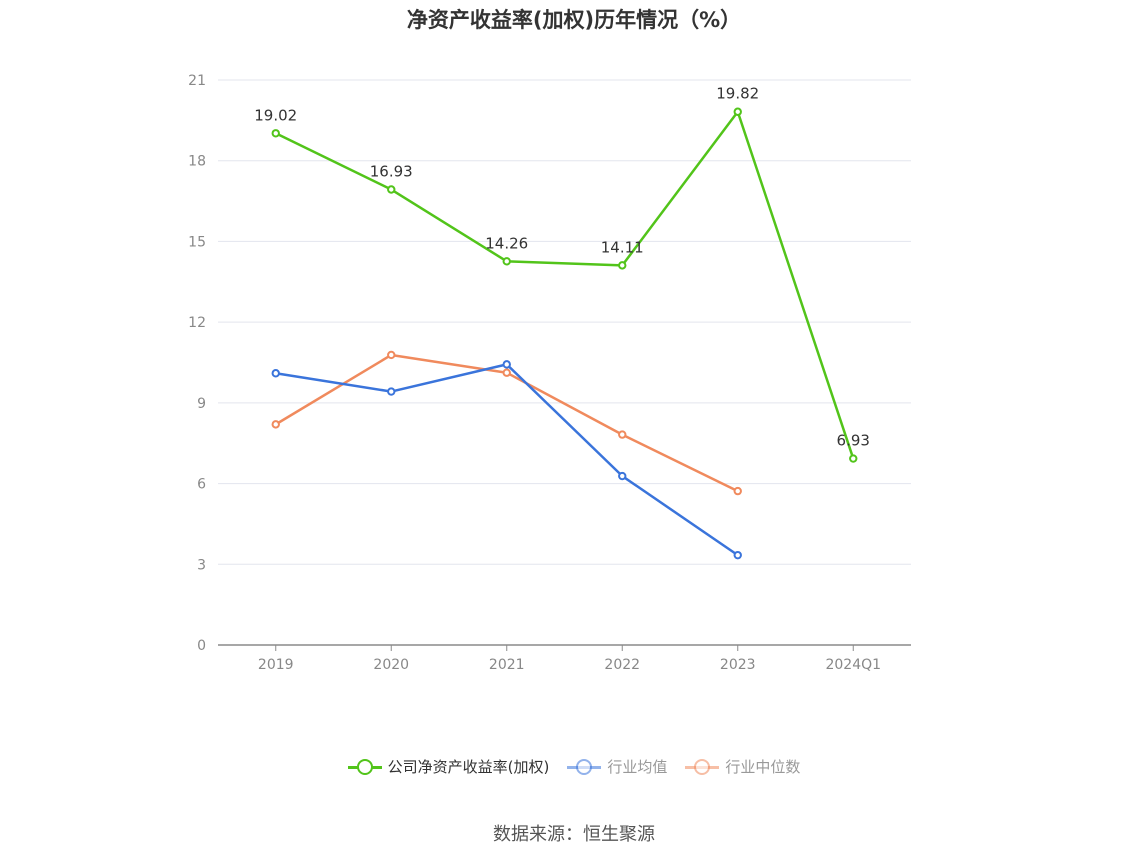 This screenshot has width=1148, height=859. Describe the element at coordinates (197, 323) in the screenshot. I see `y-tick-label: 12` at that location.